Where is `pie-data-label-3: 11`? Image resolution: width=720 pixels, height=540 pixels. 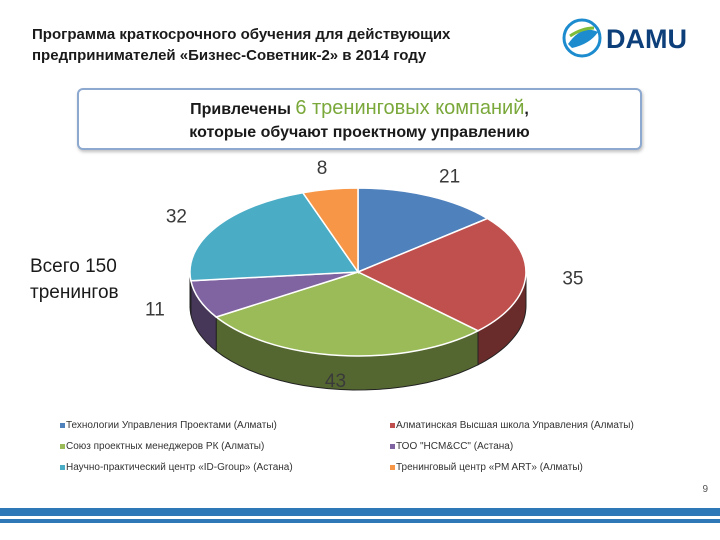
pie-data-label-3: 11 is located at coordinates (155, 309).